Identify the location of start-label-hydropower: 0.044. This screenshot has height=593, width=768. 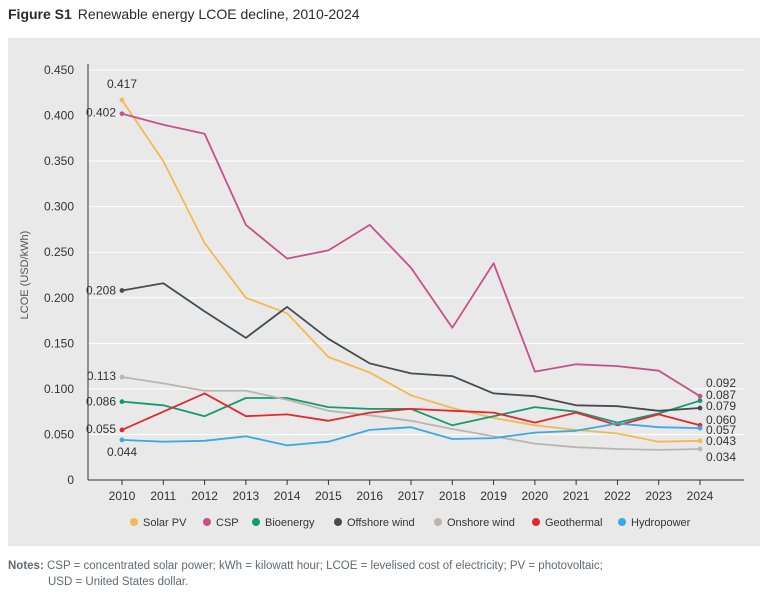
(122, 452).